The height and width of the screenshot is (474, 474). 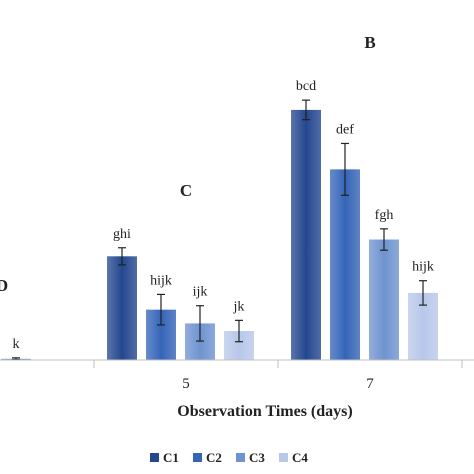 I want to click on x-tick-label: 5, so click(x=186, y=384).